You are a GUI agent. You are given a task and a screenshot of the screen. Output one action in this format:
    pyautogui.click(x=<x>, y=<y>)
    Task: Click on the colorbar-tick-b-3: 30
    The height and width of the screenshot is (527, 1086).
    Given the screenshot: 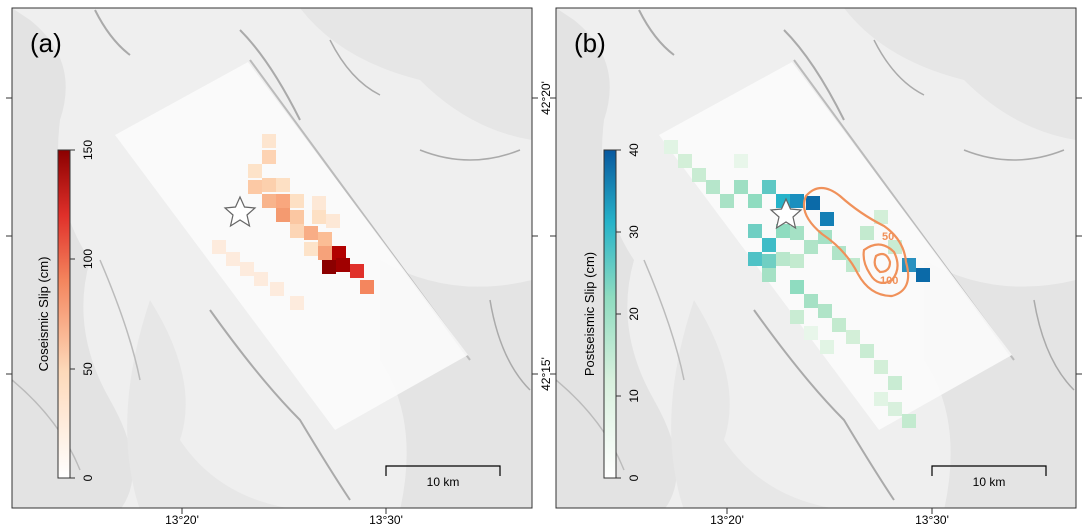 What is the action you would take?
    pyautogui.click(x=634, y=232)
    